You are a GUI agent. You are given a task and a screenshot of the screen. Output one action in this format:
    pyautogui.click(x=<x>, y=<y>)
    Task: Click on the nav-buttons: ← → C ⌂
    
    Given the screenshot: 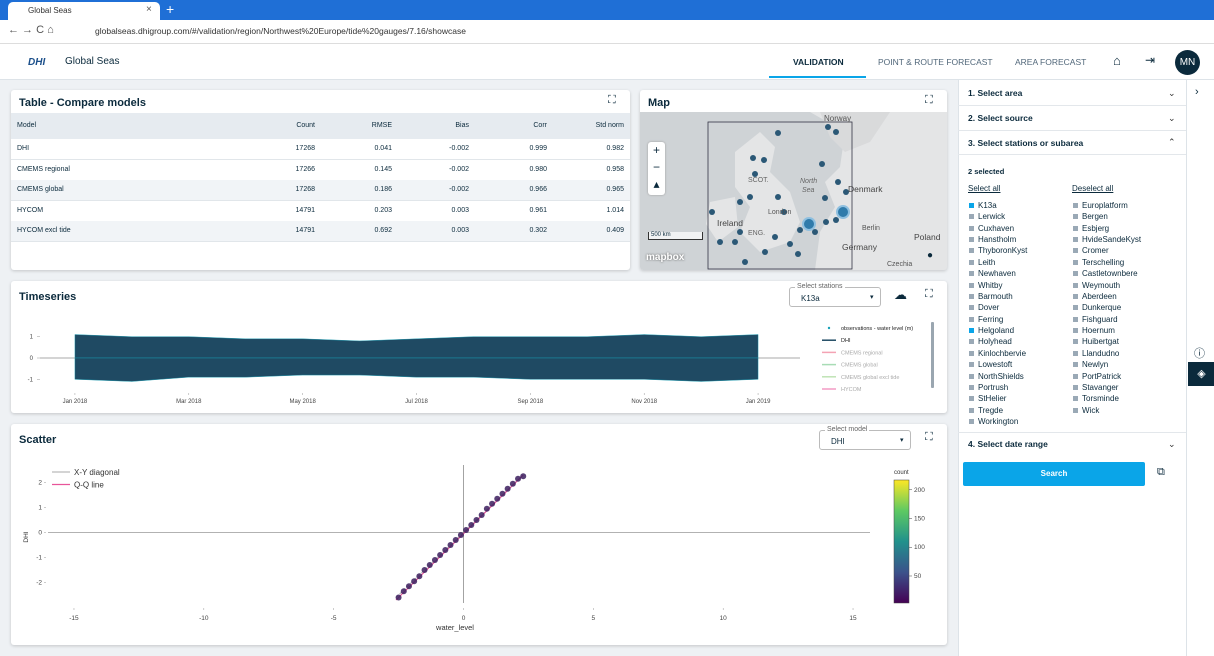 What is the action you would take?
    pyautogui.click(x=31, y=30)
    